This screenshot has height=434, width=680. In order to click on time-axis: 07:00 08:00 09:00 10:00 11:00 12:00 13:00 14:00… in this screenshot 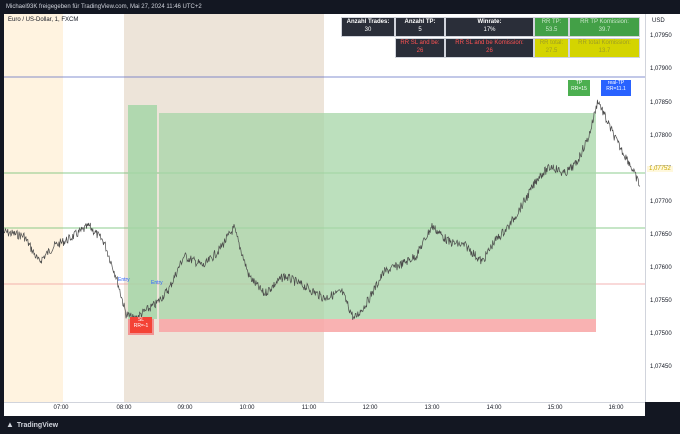, I will do `click(324, 409)`.